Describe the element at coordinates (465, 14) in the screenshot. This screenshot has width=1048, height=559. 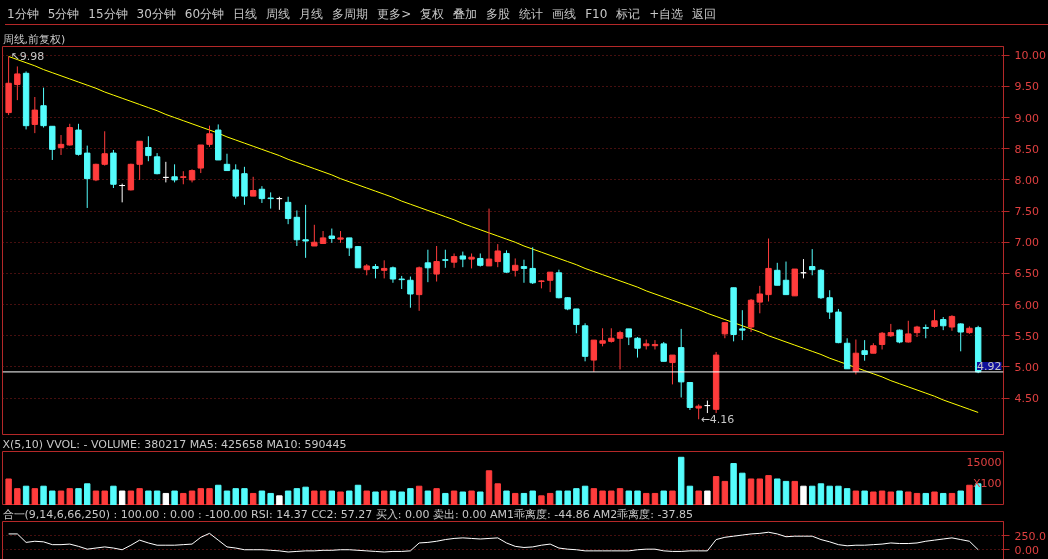
I see `text: 叠加` at that location.